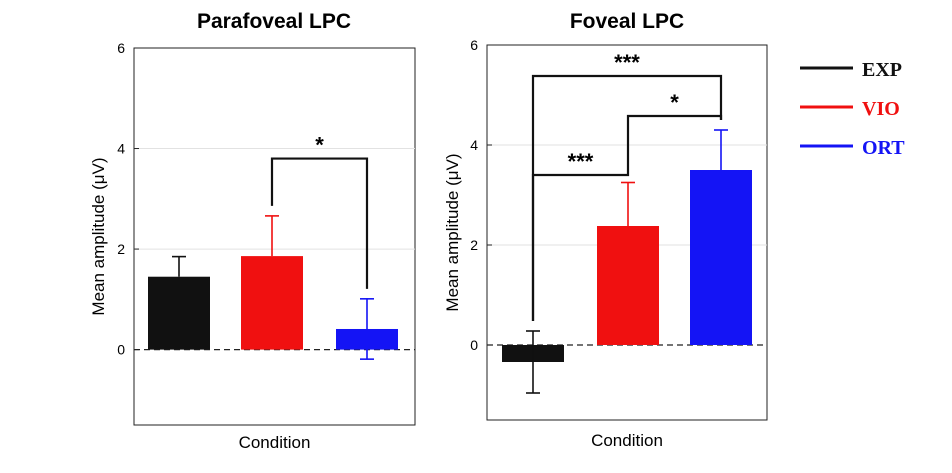 Image resolution: width=952 pixels, height=473 pixels. What do you see at coordinates (883, 148) in the screenshot?
I see `legend-label-ort: ORT` at bounding box center [883, 148].